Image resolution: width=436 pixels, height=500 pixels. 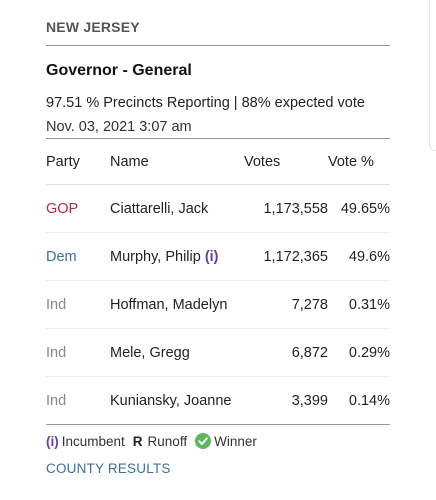 I want to click on votes-cell: 6,872, so click(x=286, y=352).